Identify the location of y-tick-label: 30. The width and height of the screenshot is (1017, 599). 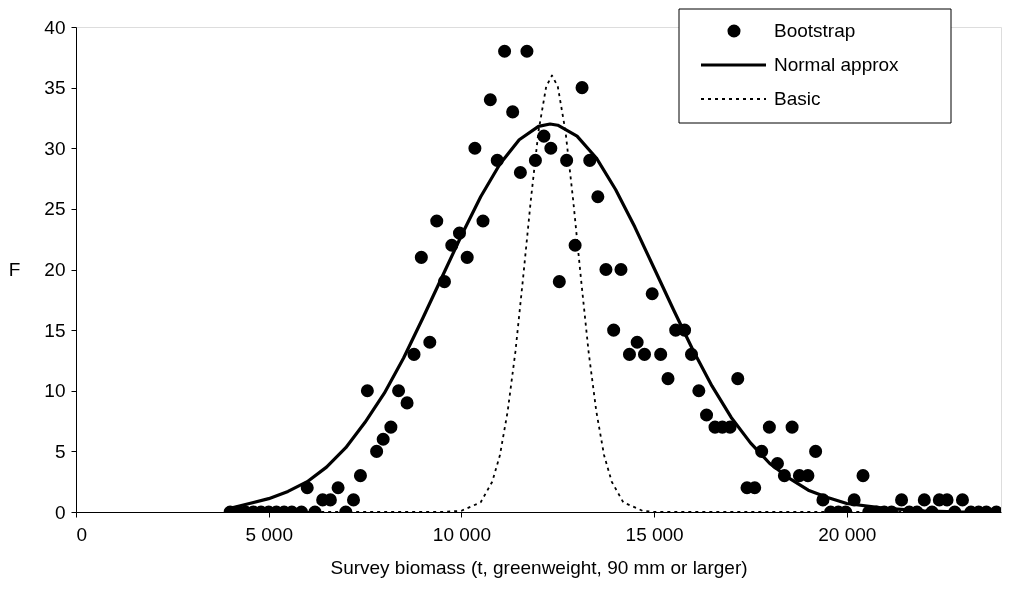
(55, 148).